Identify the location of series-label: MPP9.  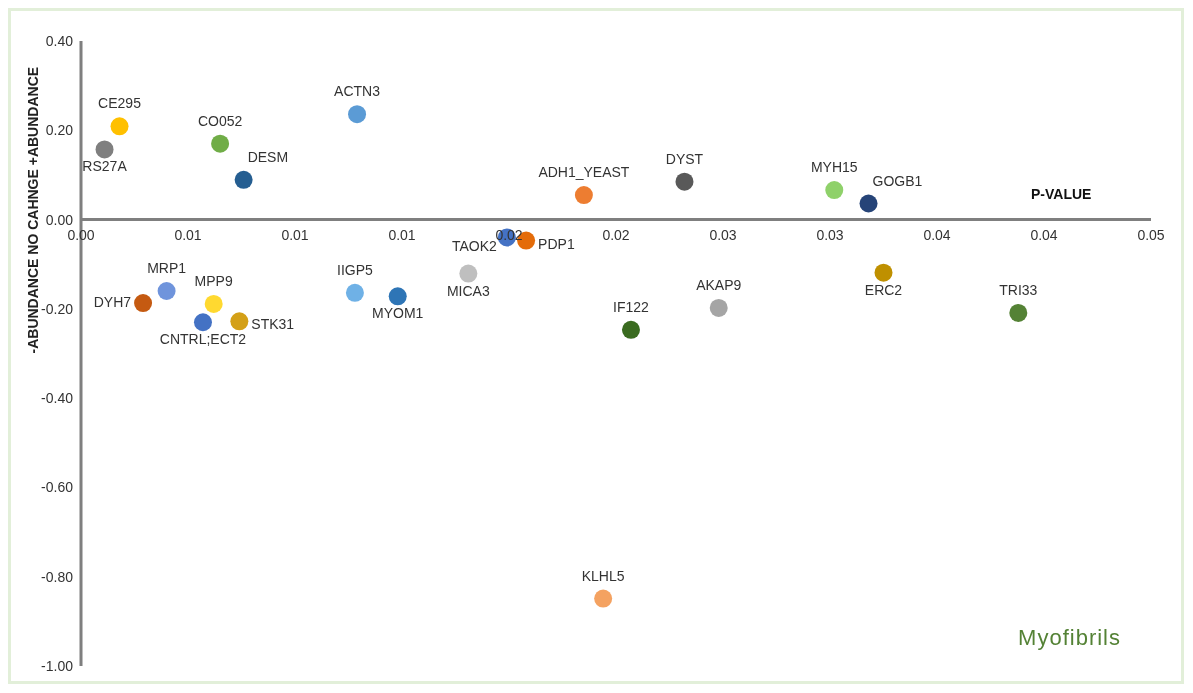
(213, 280).